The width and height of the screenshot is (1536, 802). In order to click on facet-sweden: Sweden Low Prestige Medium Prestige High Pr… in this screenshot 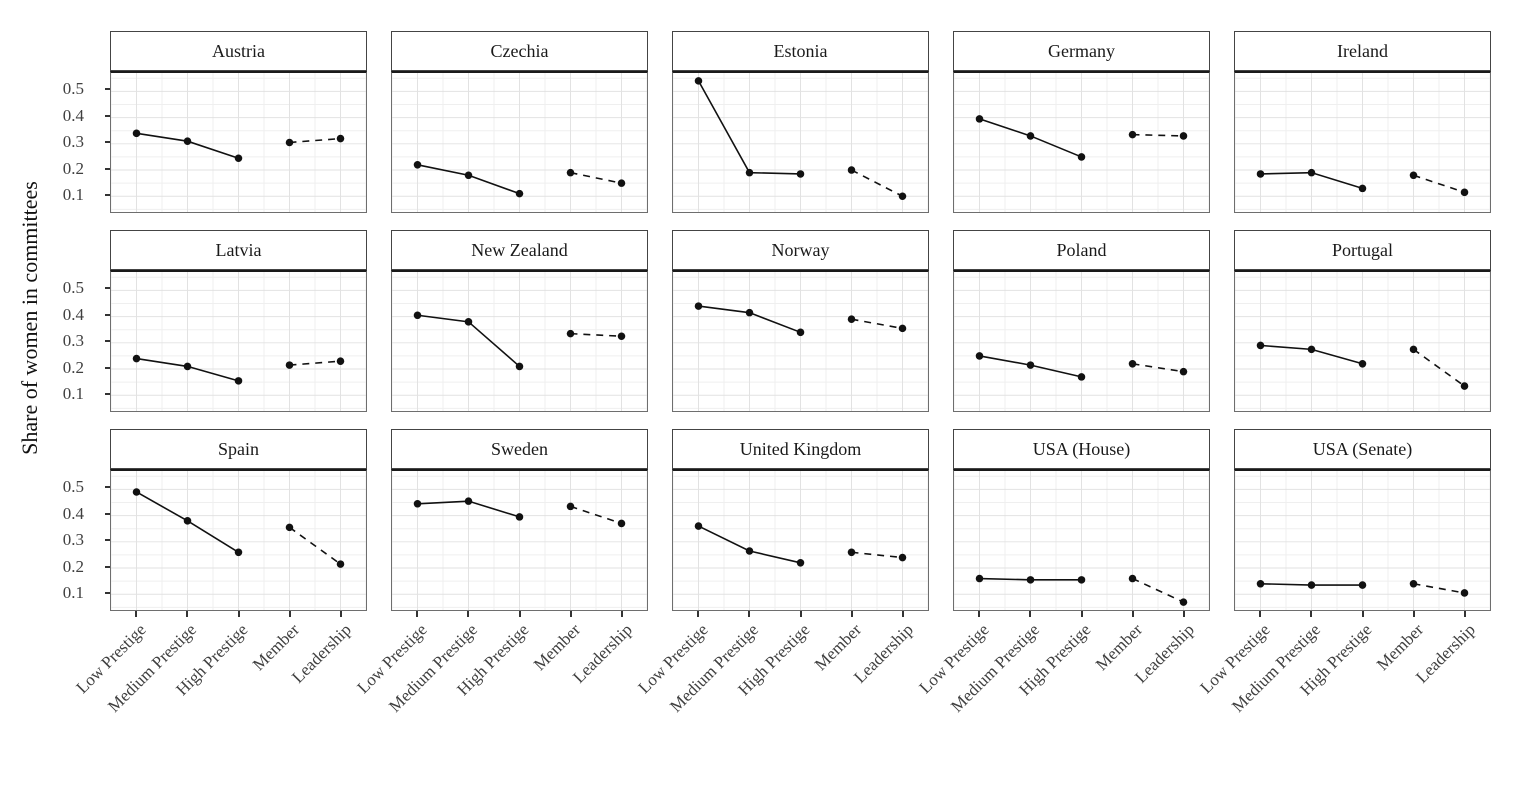, I will do `click(500, 572)`.